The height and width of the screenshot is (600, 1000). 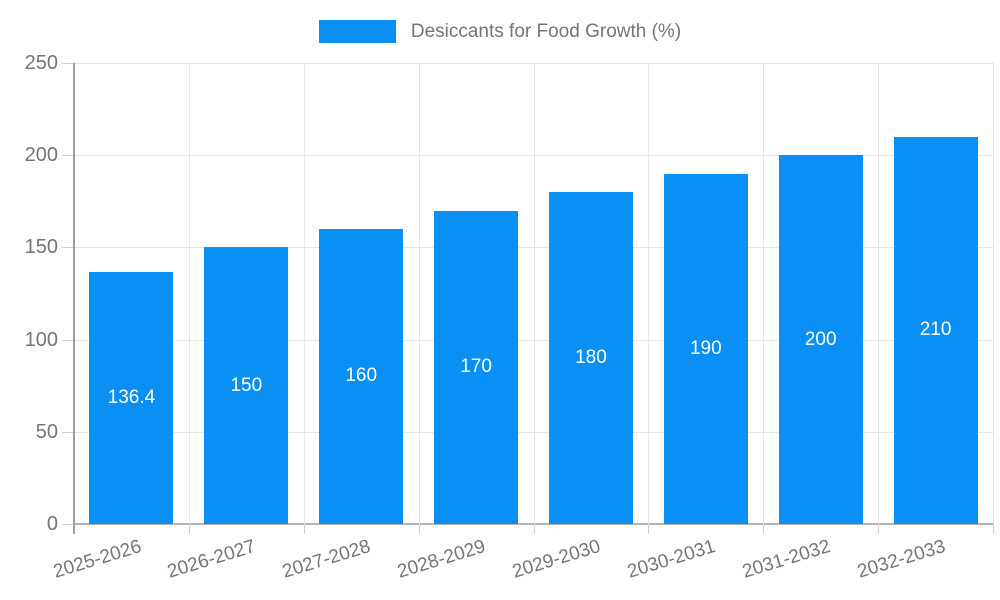 I want to click on bar-value-label: 180, so click(x=591, y=358).